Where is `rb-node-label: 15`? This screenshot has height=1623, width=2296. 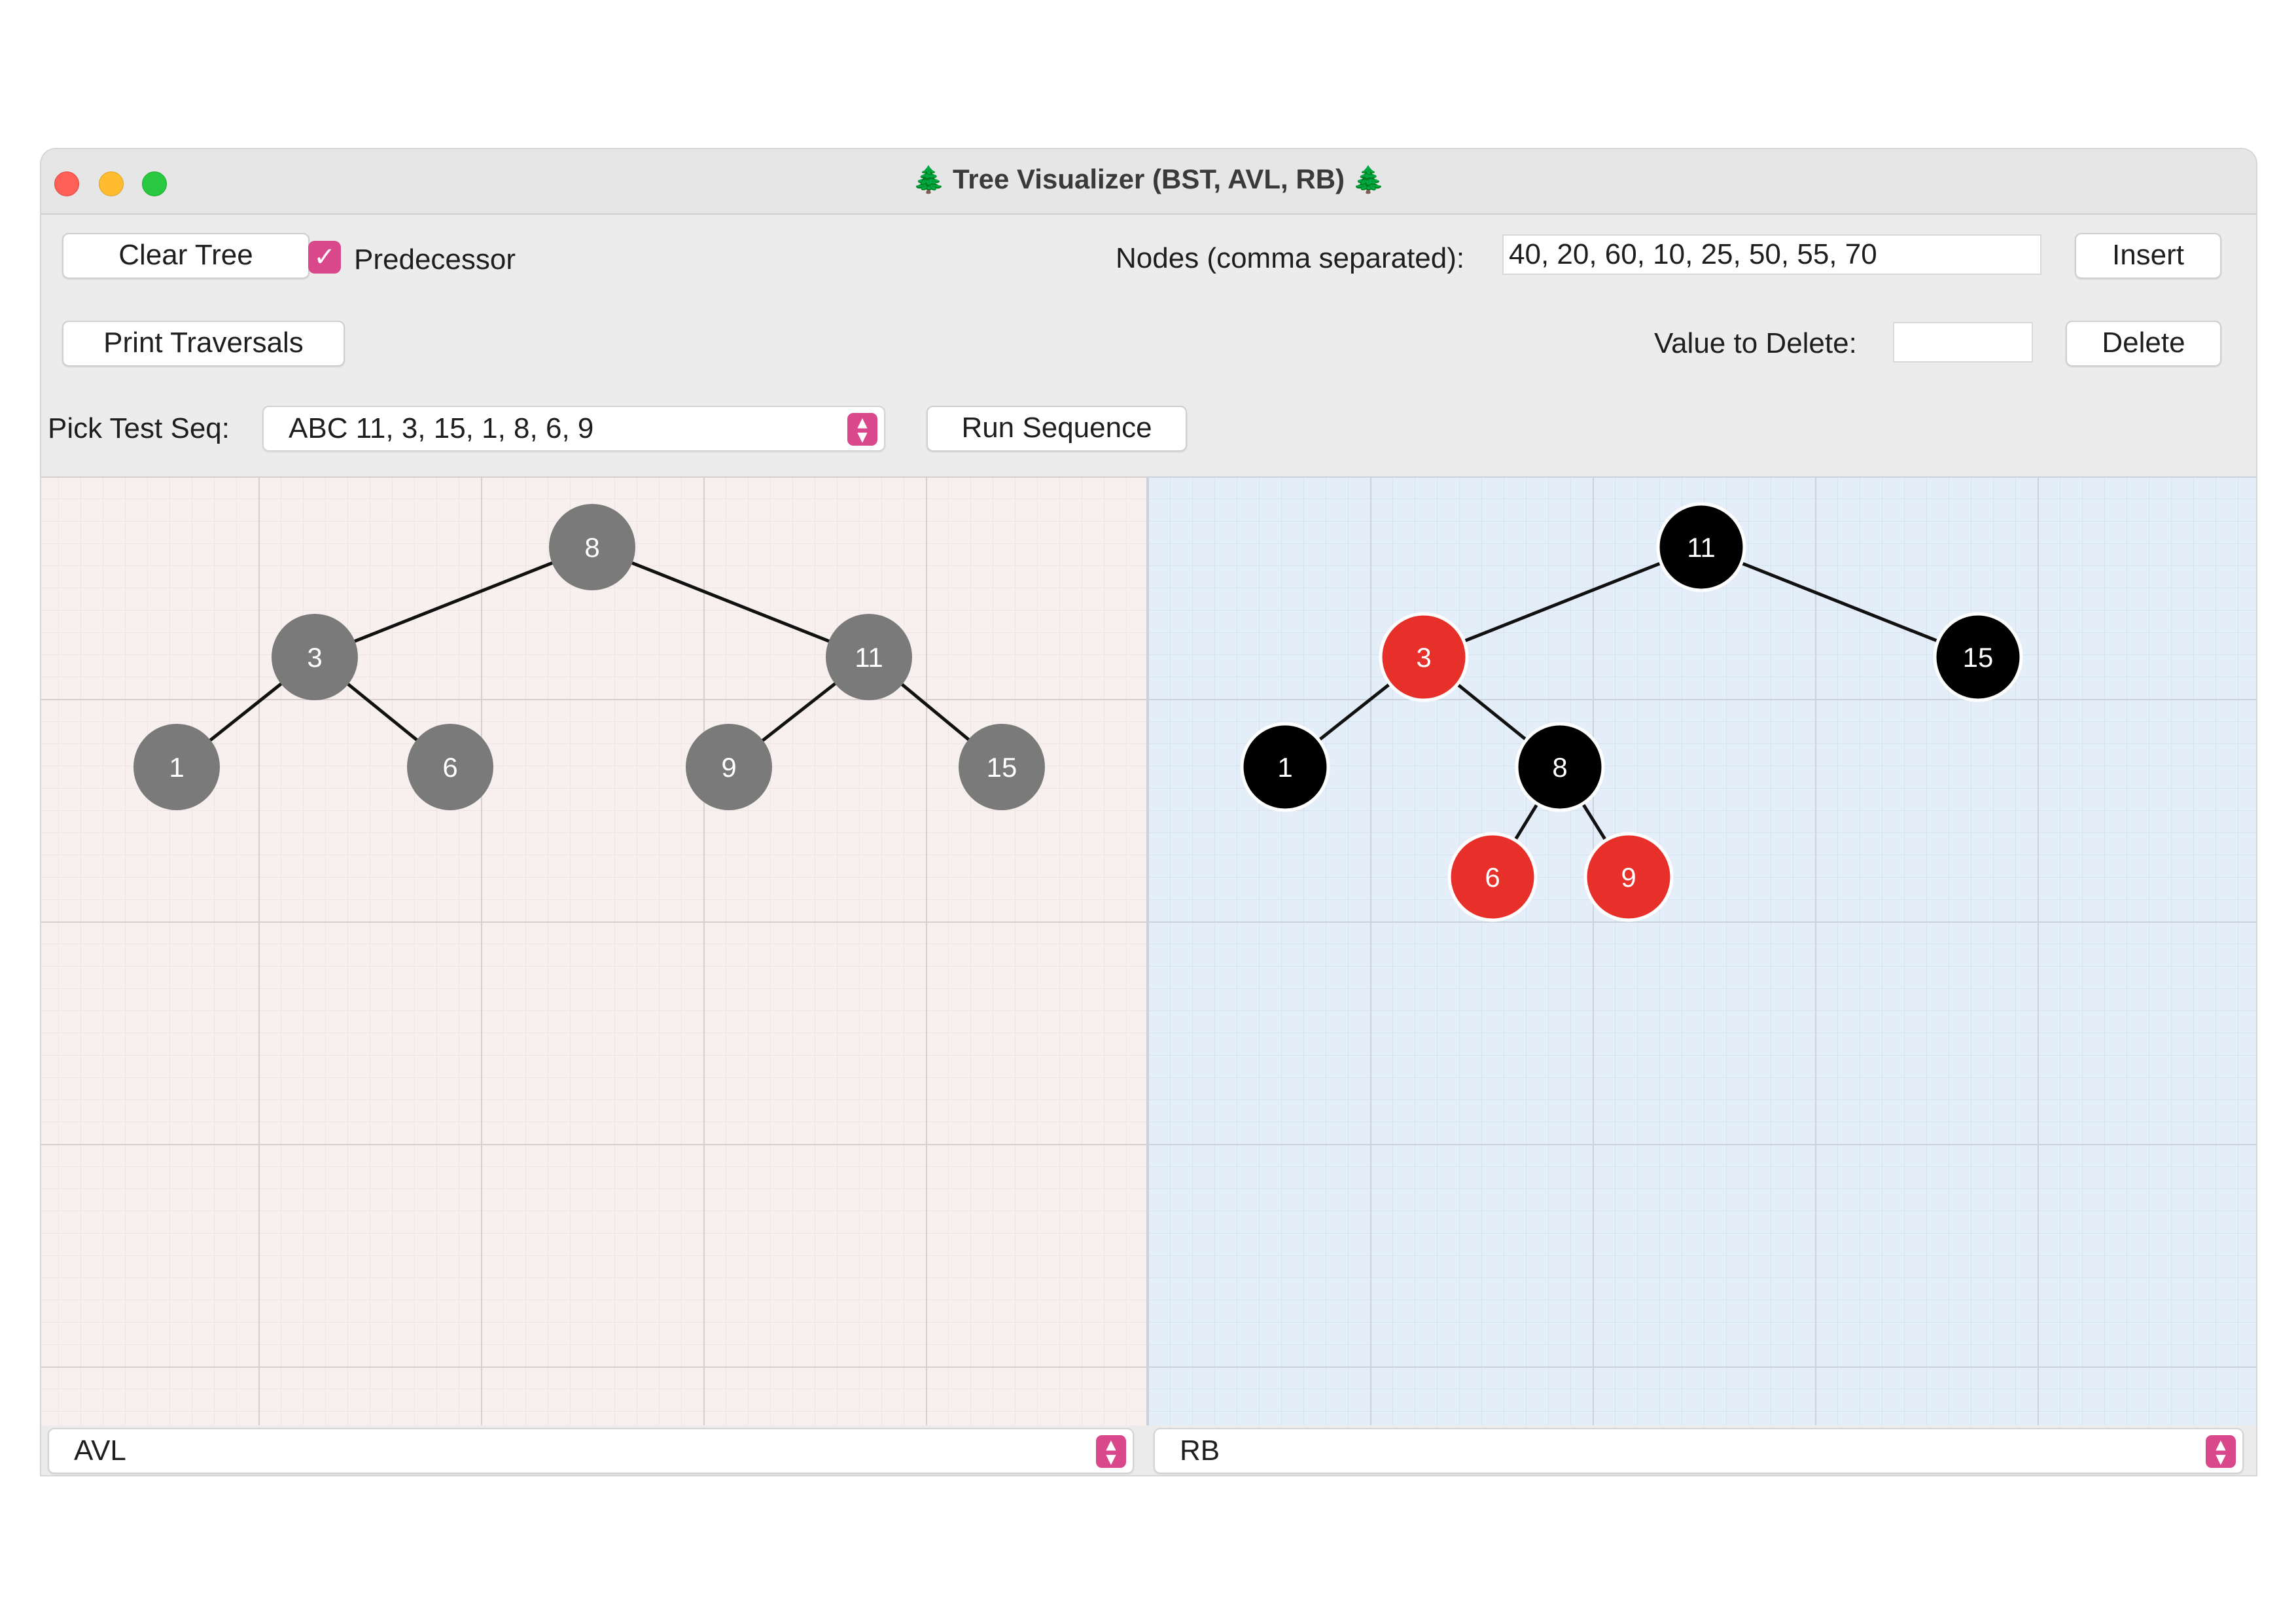
rb-node-label: 15 is located at coordinates (1978, 657).